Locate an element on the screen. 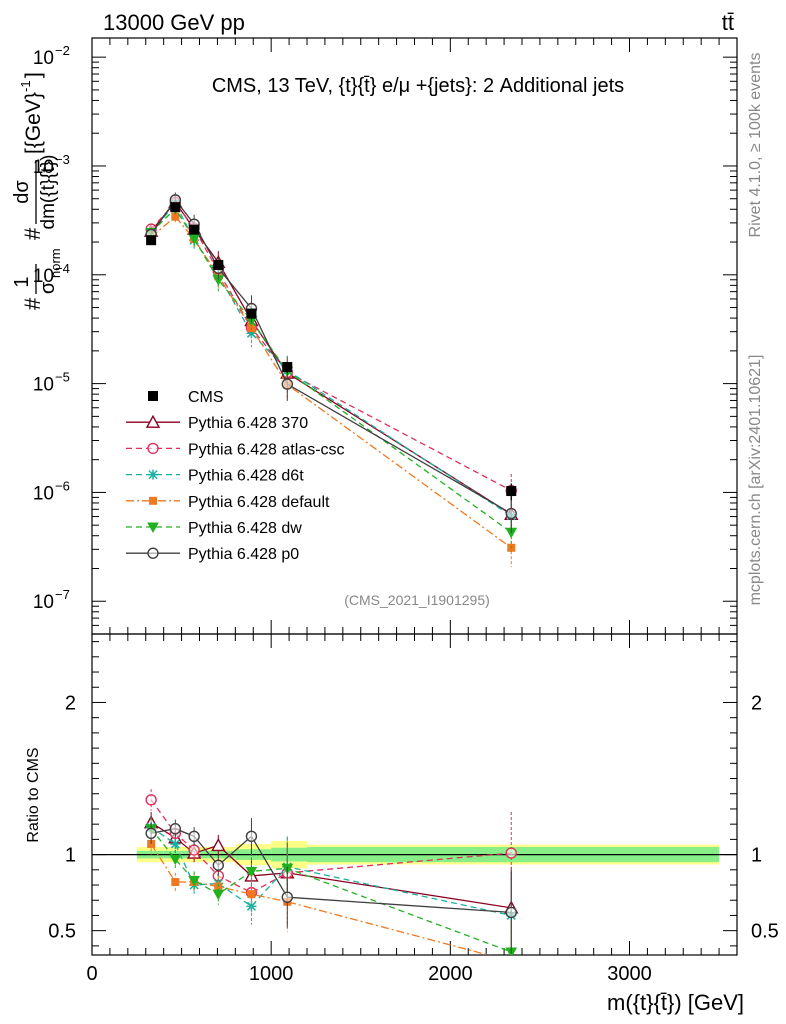 The image size is (786, 1024). ratio-y-tick-label-right: 2 is located at coordinates (756, 703).